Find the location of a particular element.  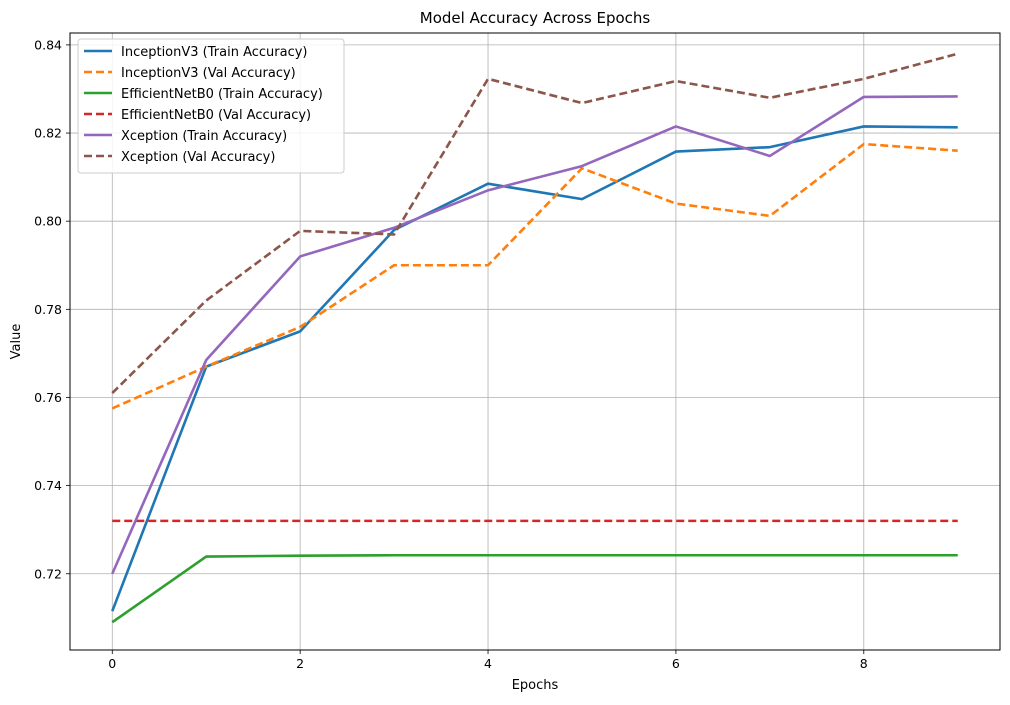

legend-label: Xception (Val Accuracy) is located at coordinates (198, 157).